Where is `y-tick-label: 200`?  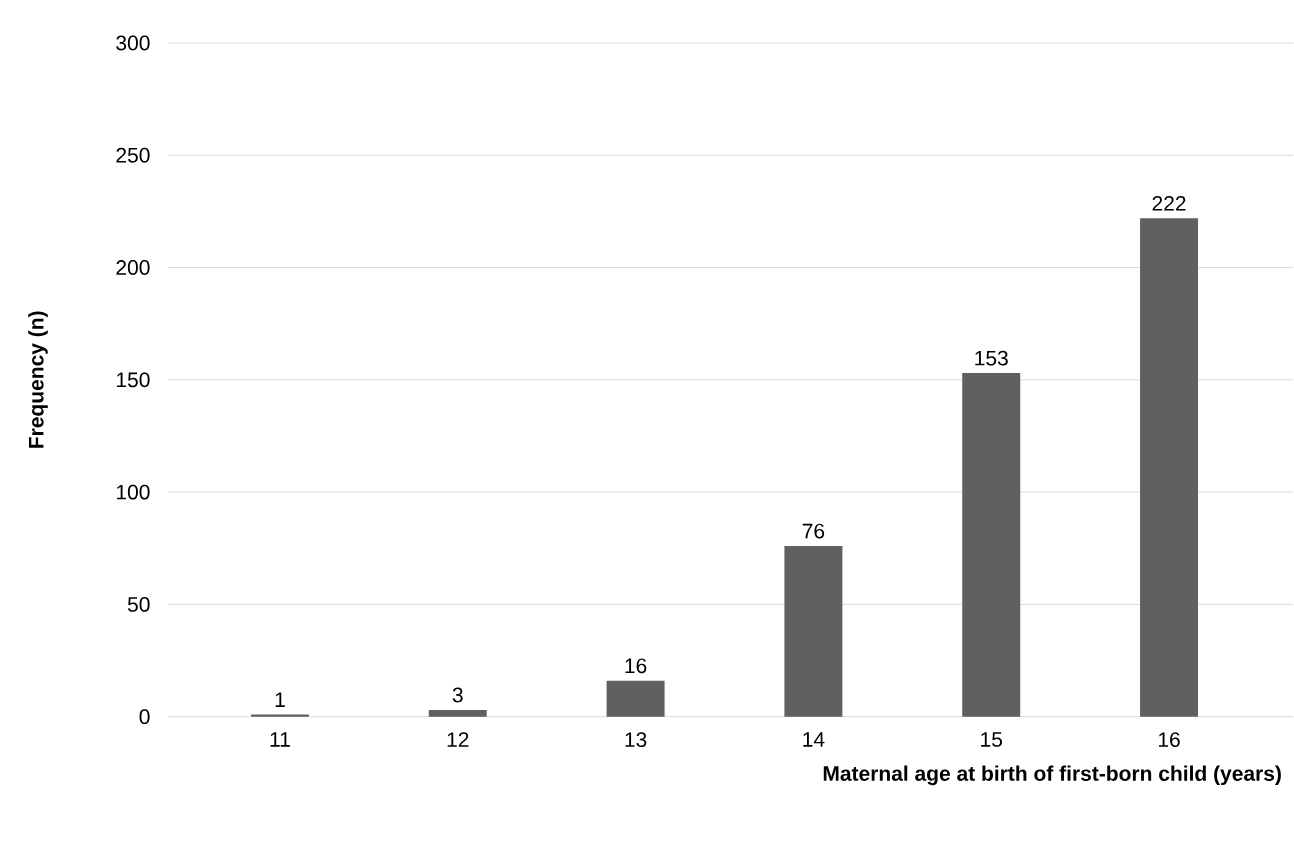
y-tick-label: 200 is located at coordinates (133, 268).